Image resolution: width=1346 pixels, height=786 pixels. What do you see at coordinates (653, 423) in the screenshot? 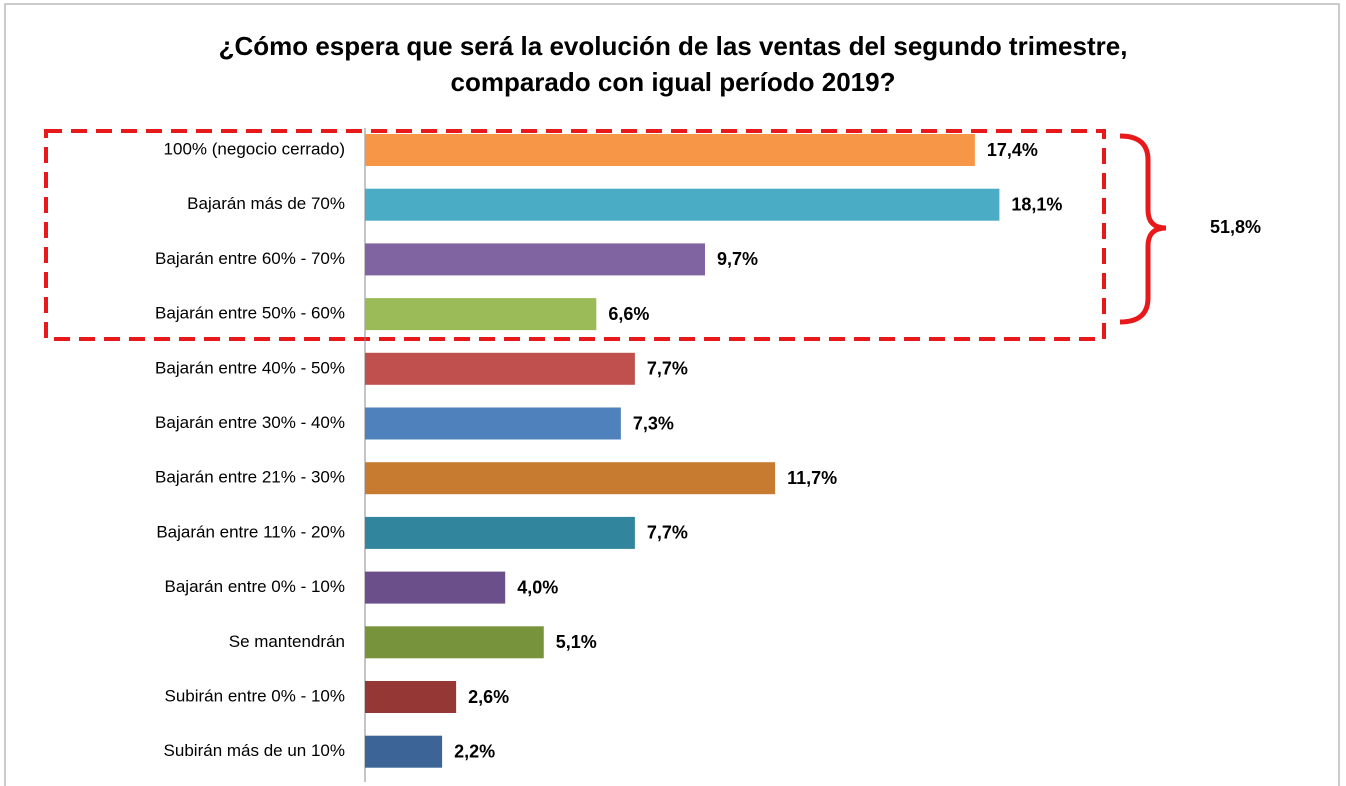
I see `data-label: 7,3%` at bounding box center [653, 423].